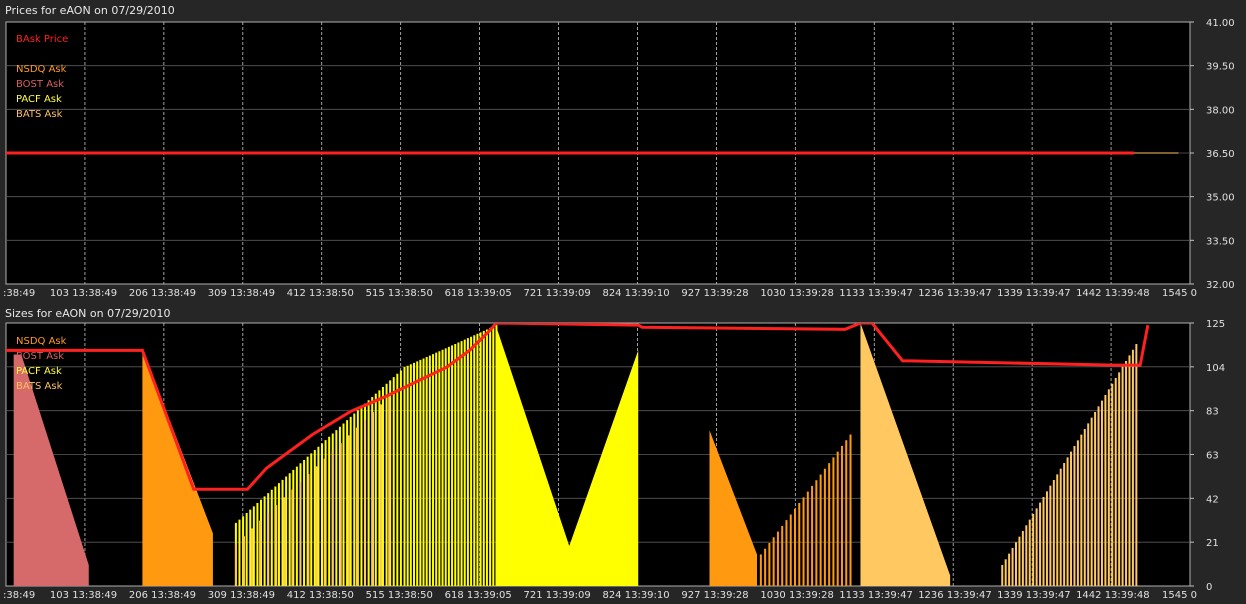  Describe the element at coordinates (1209, 587) in the screenshot. I see `y-tick-label: 0` at that location.